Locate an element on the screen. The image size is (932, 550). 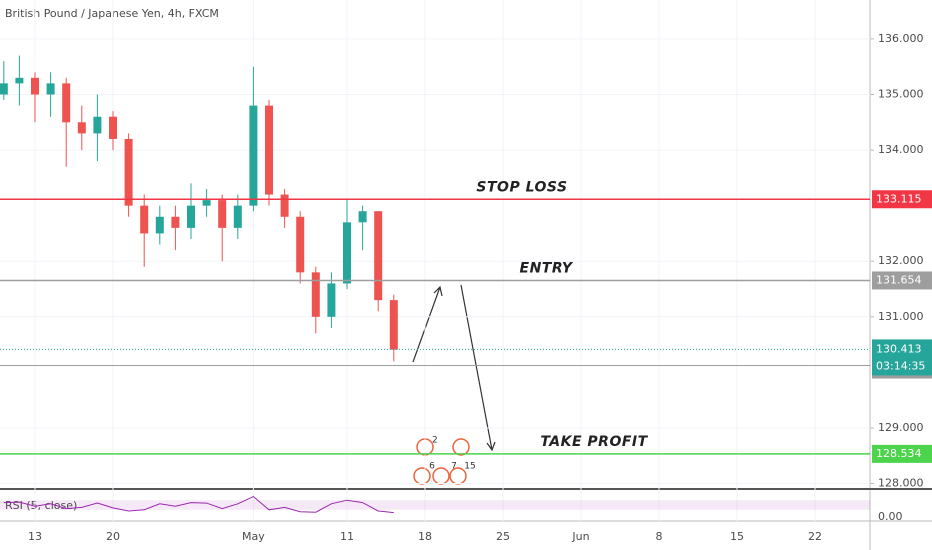
x-tick-label: 20 is located at coordinates (113, 536).